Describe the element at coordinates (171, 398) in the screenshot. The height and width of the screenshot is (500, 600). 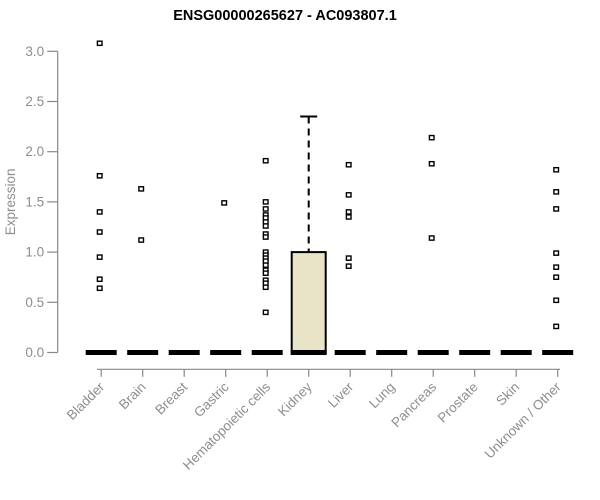
I see `x-category-label: Breast` at that location.